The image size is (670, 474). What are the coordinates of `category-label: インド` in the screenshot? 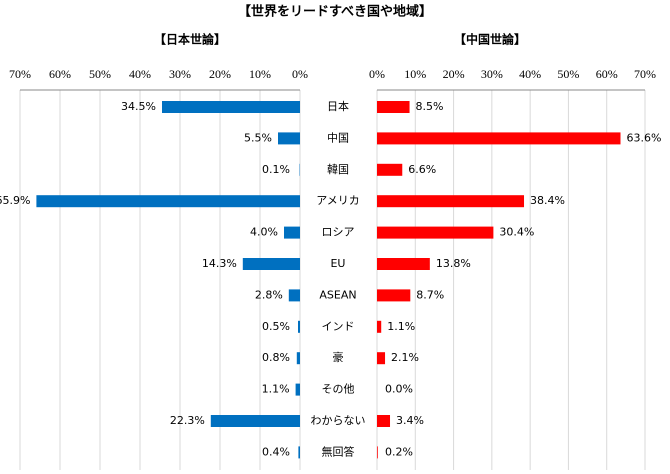 It's located at (338, 326).